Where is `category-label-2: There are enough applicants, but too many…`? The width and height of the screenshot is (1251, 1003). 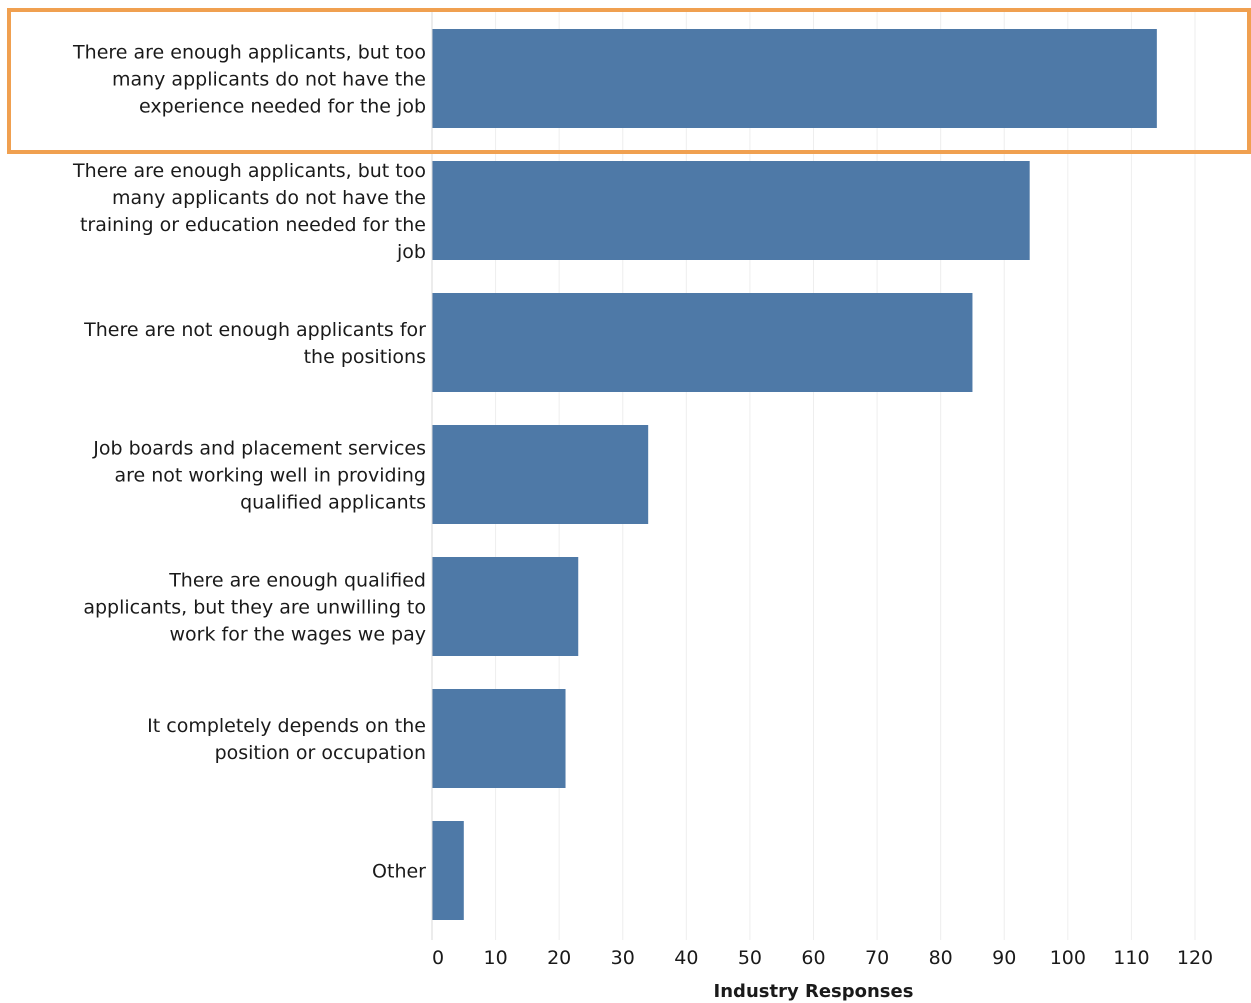
category-label-2: There are enough applicants, but too many… is located at coordinates (249, 211).